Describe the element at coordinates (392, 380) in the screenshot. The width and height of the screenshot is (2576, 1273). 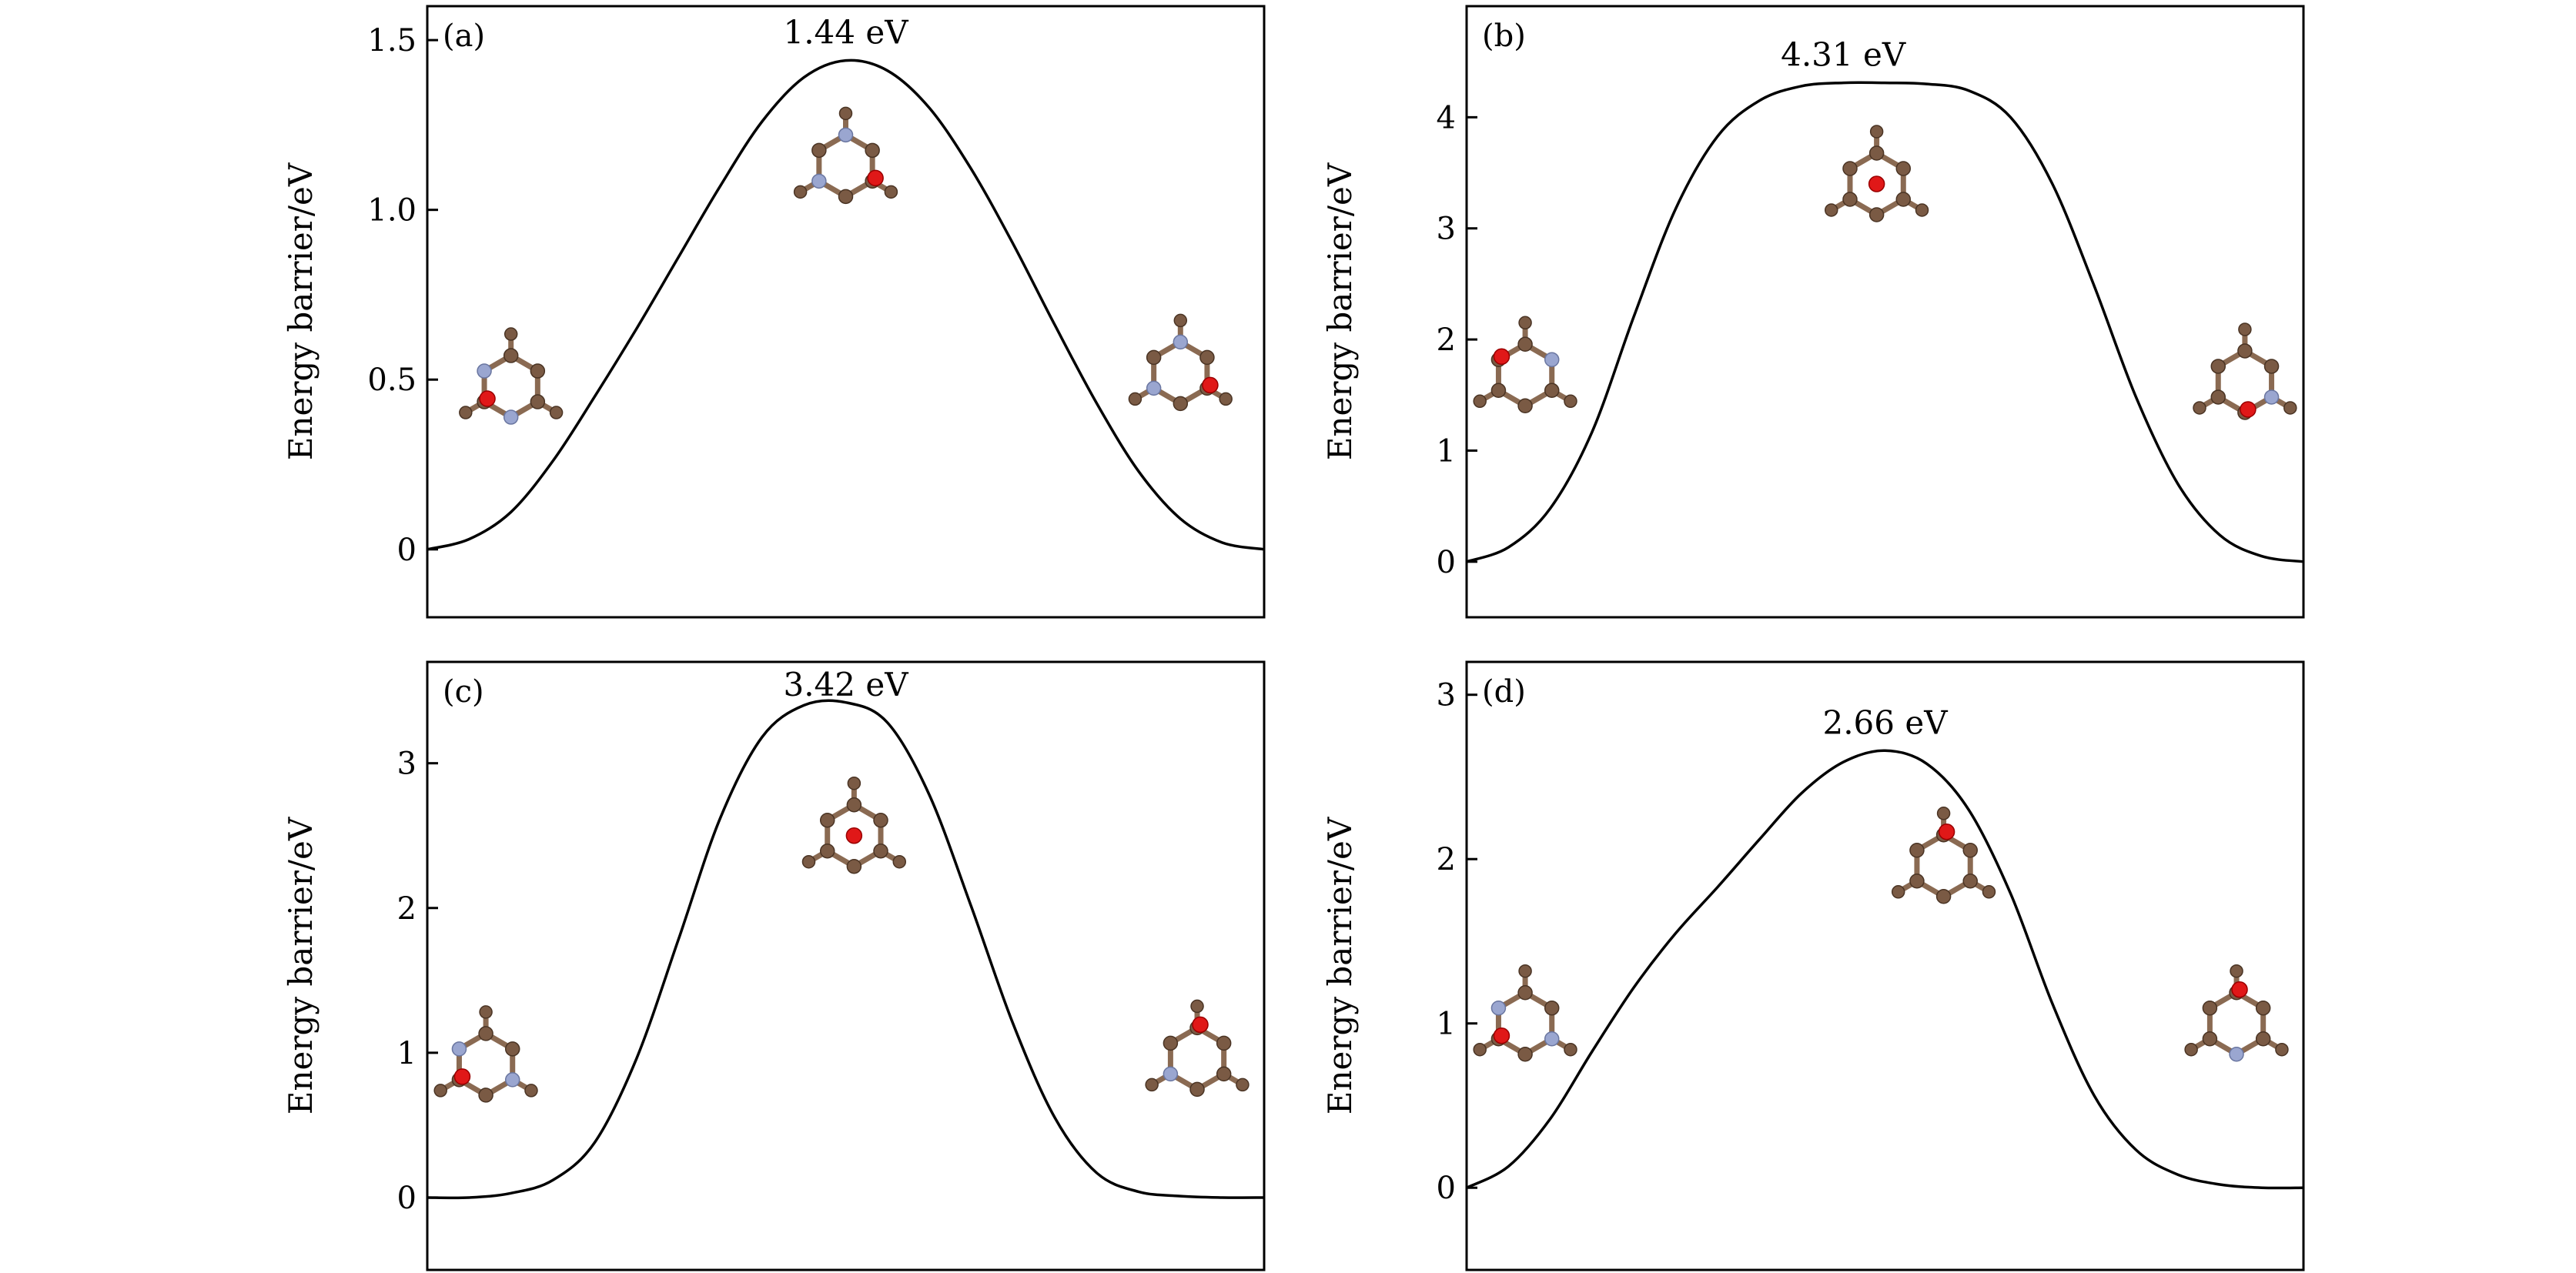
I see `y-tick-label: 0.5` at that location.